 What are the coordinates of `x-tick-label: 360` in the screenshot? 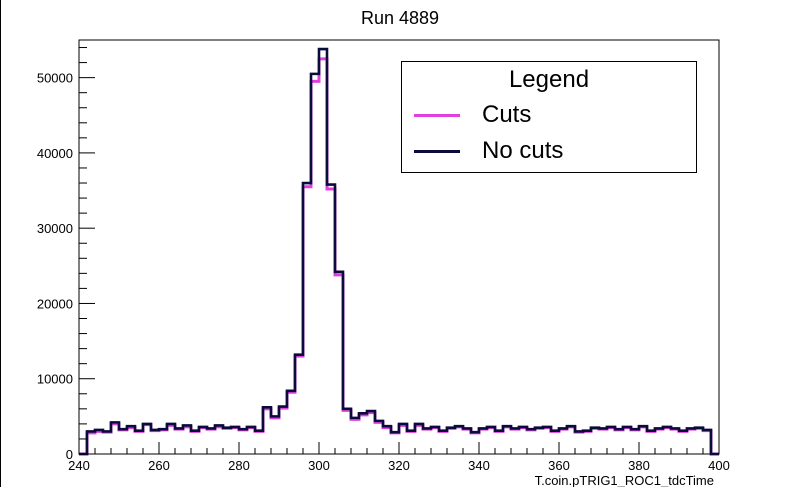 It's located at (559, 465).